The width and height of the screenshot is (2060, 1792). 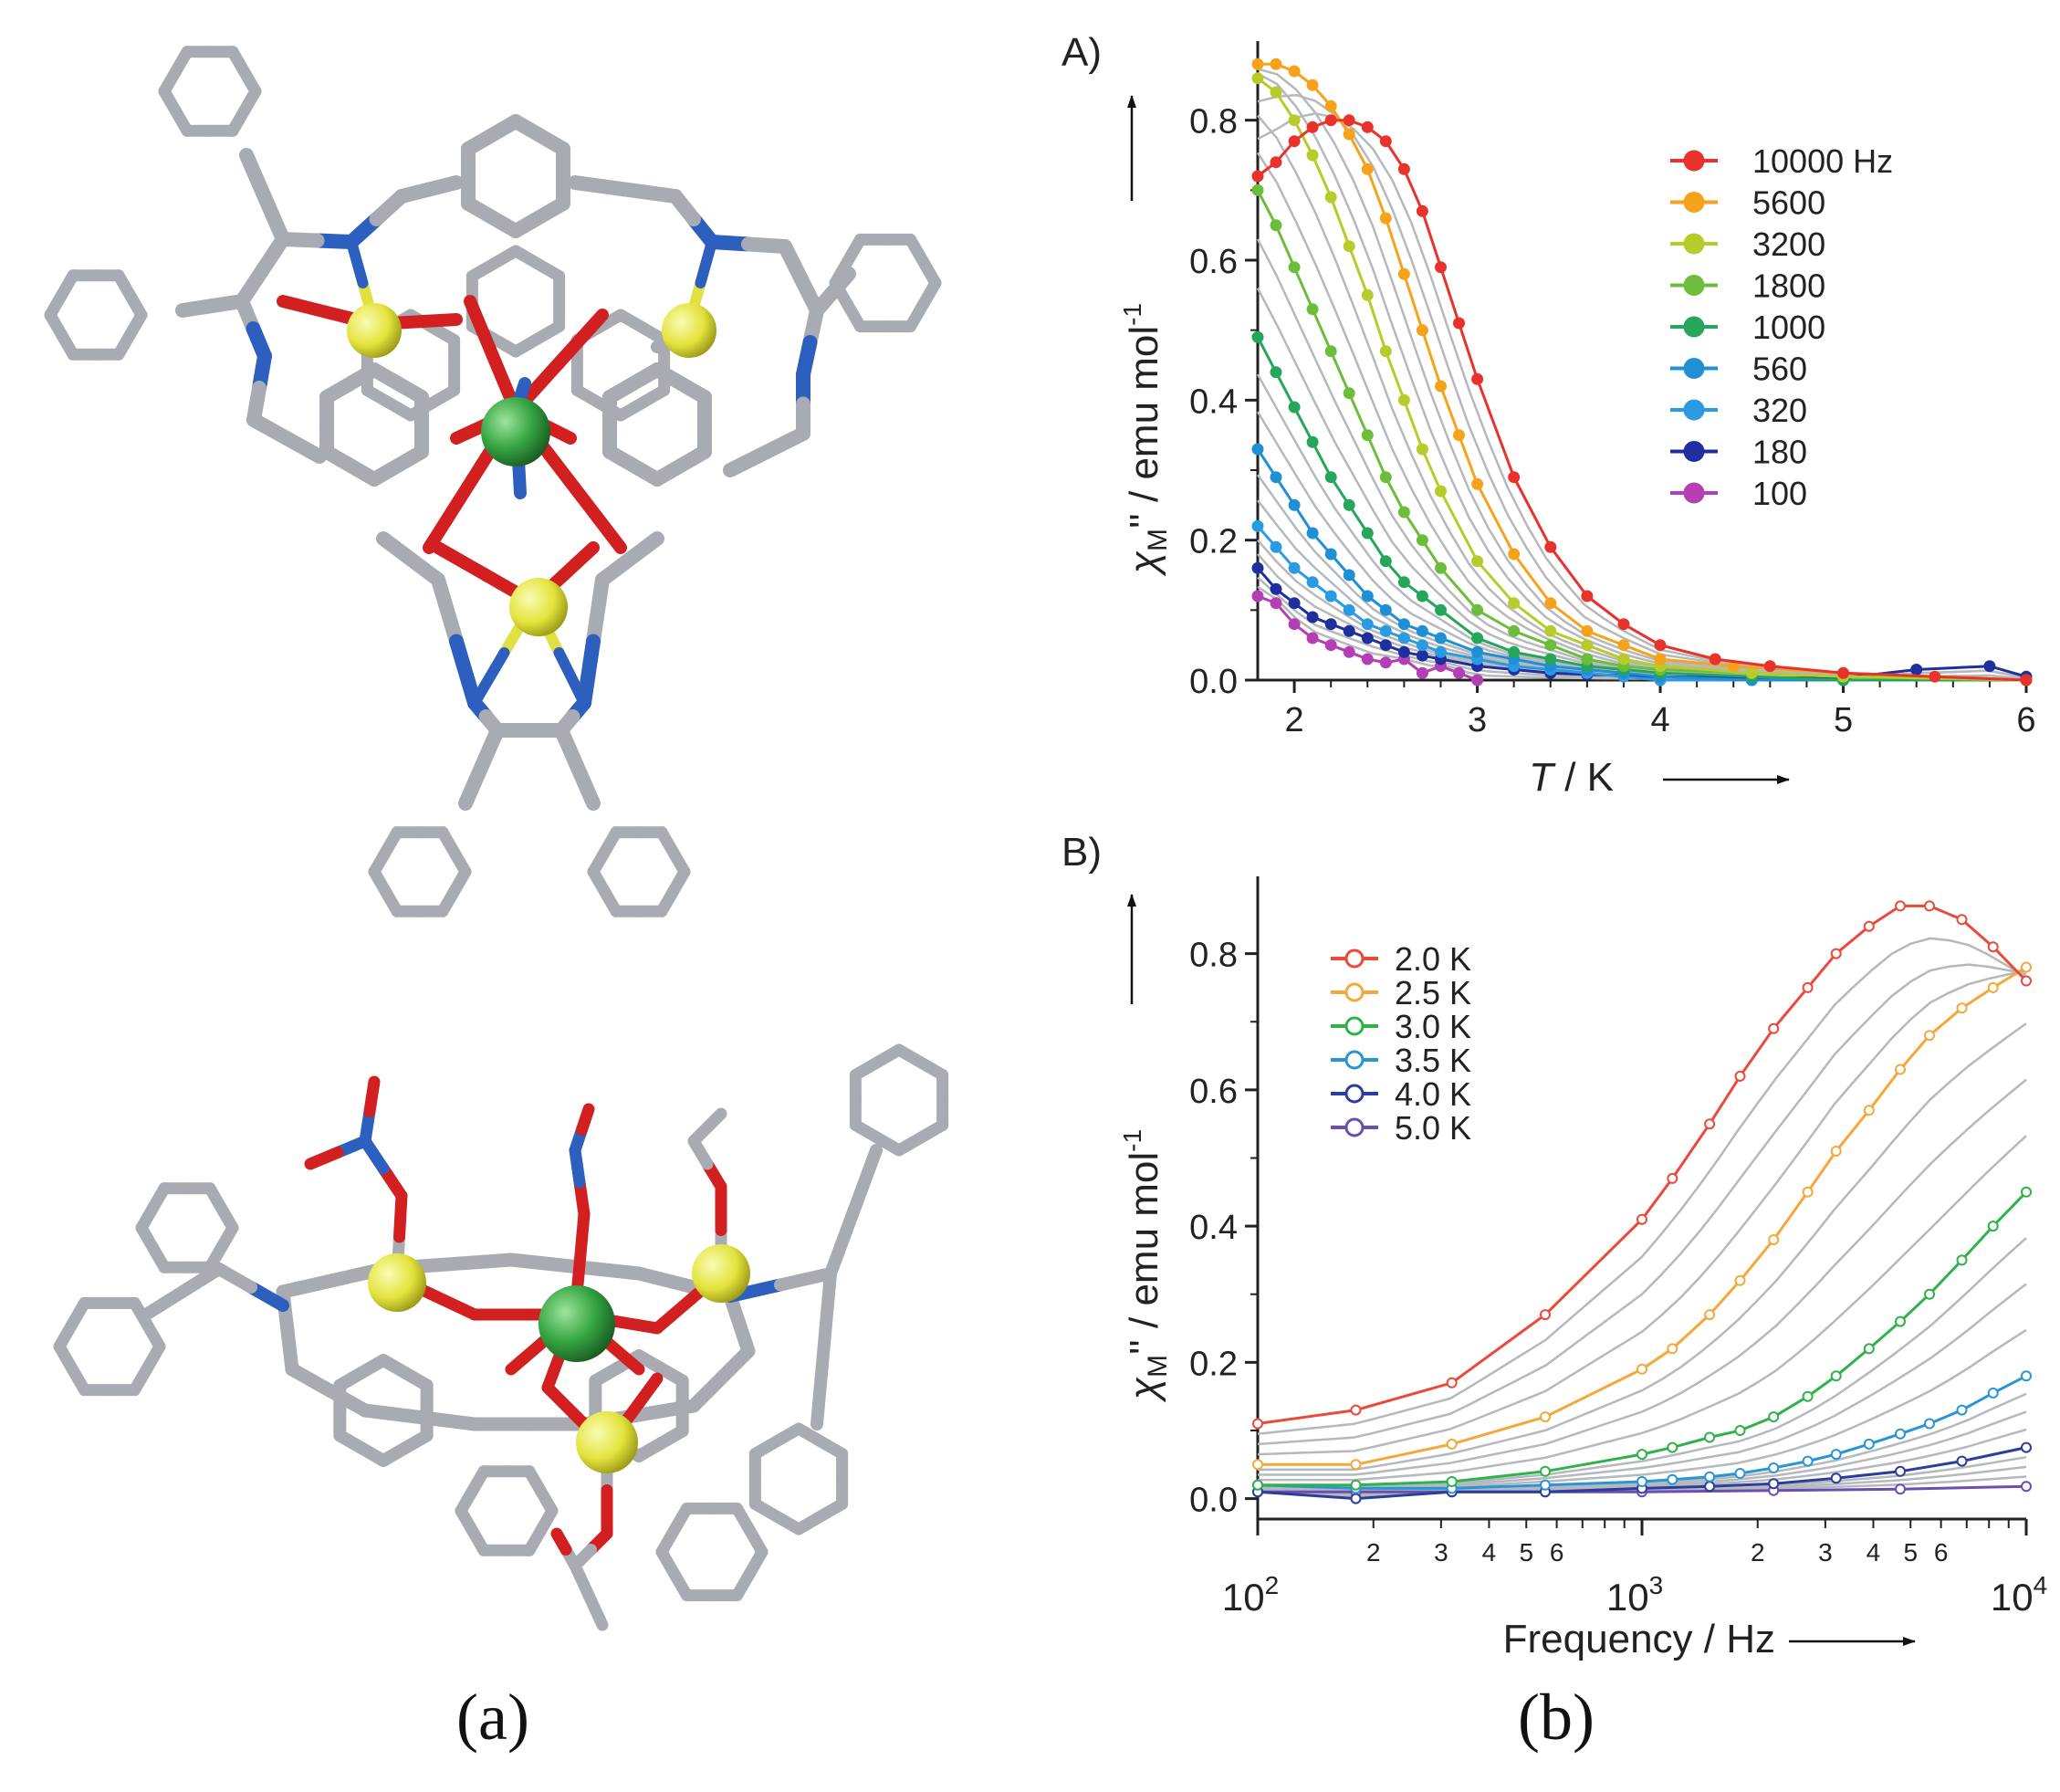 I want to click on legend-label: 4.0 K, so click(x=1433, y=1094).